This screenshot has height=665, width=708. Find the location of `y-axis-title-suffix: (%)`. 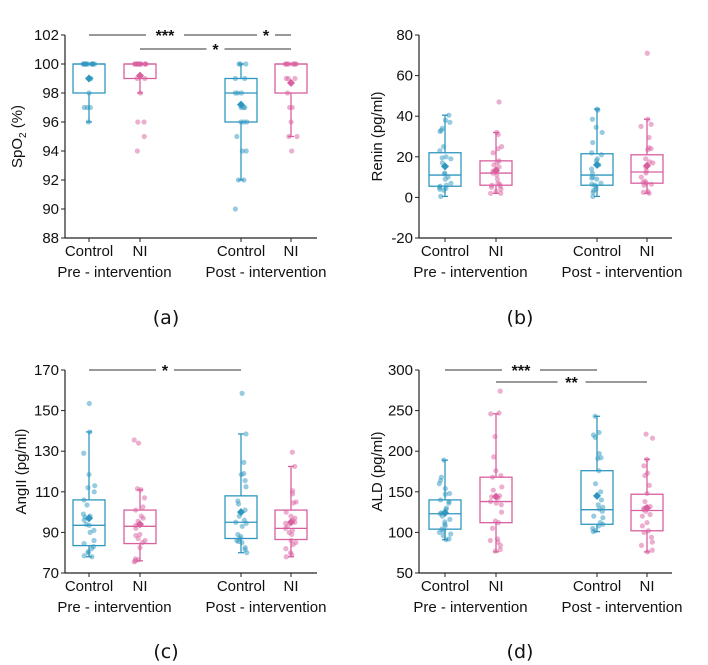

y-axis-title-suffix: (%) is located at coordinates (17, 119).